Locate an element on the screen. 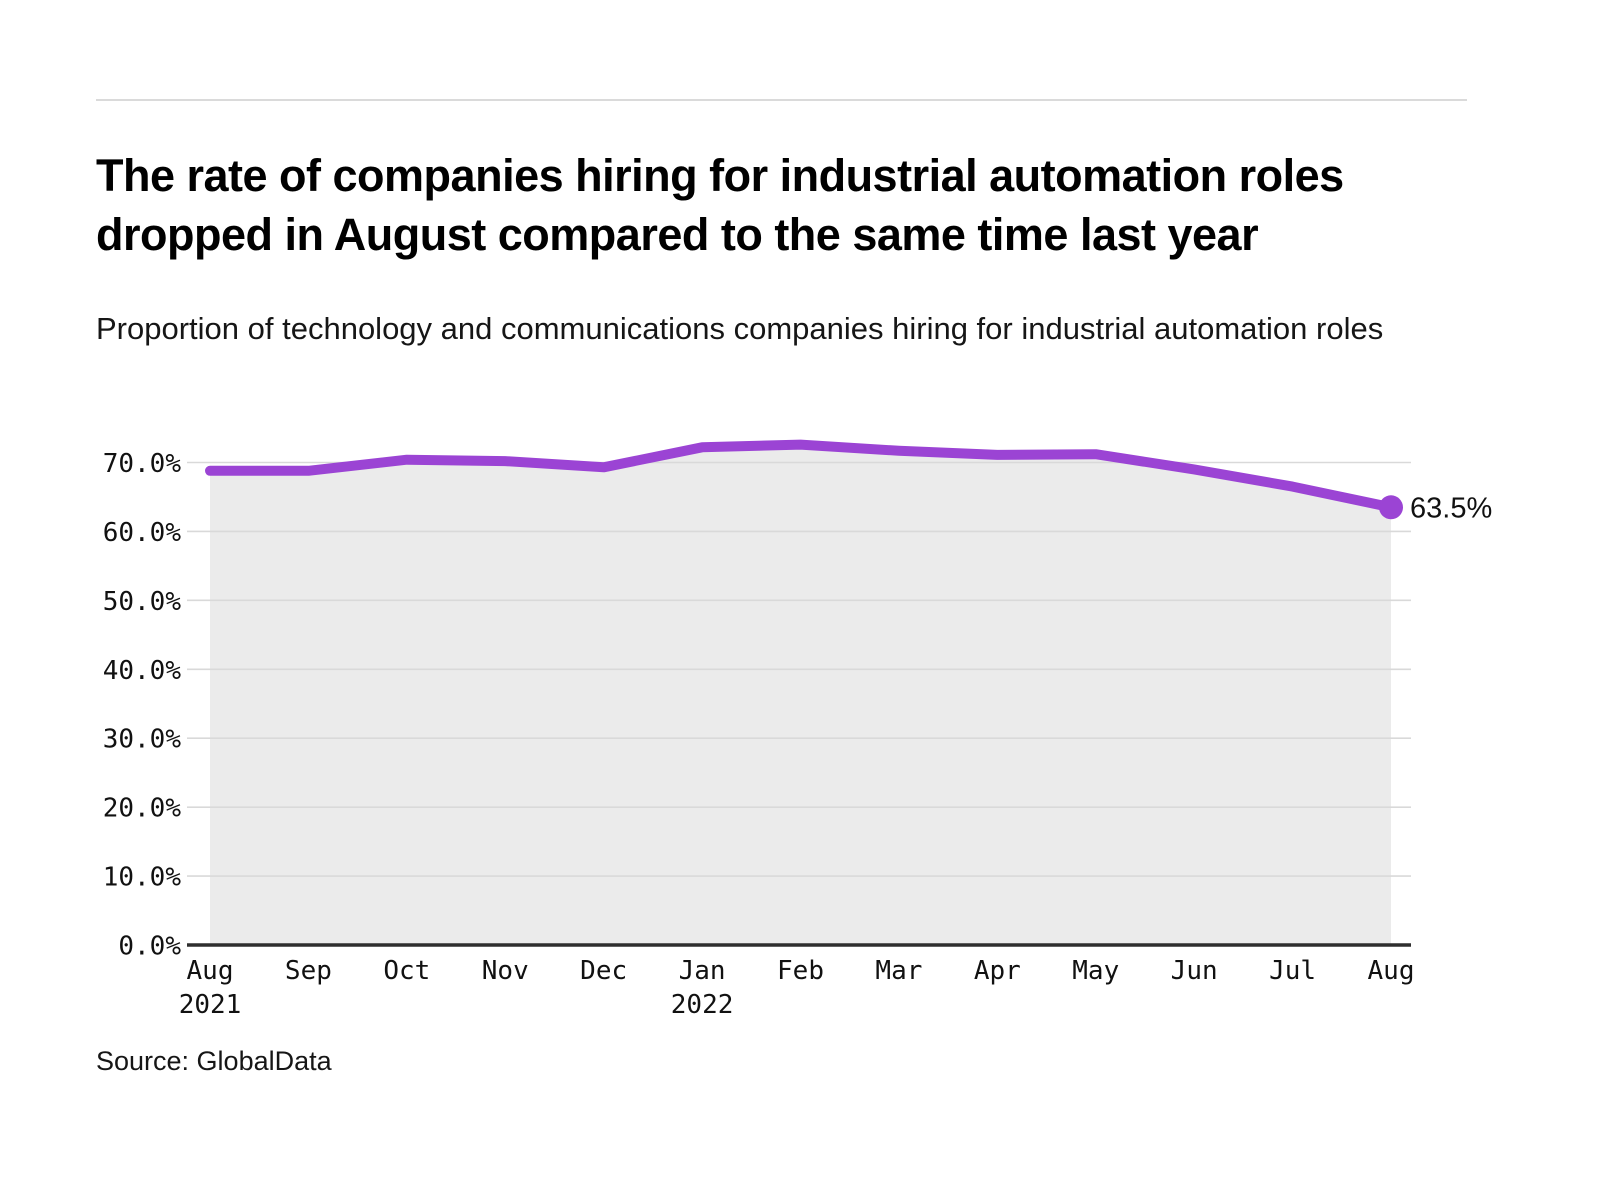 The image size is (1600, 1200). series-line is located at coordinates (800, 476).